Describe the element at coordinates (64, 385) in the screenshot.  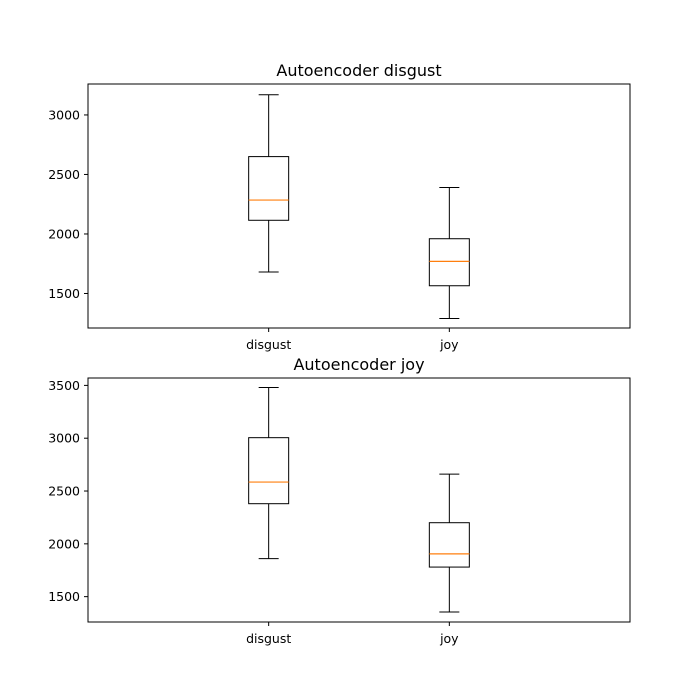
I see `y-tick-label: 3500` at that location.